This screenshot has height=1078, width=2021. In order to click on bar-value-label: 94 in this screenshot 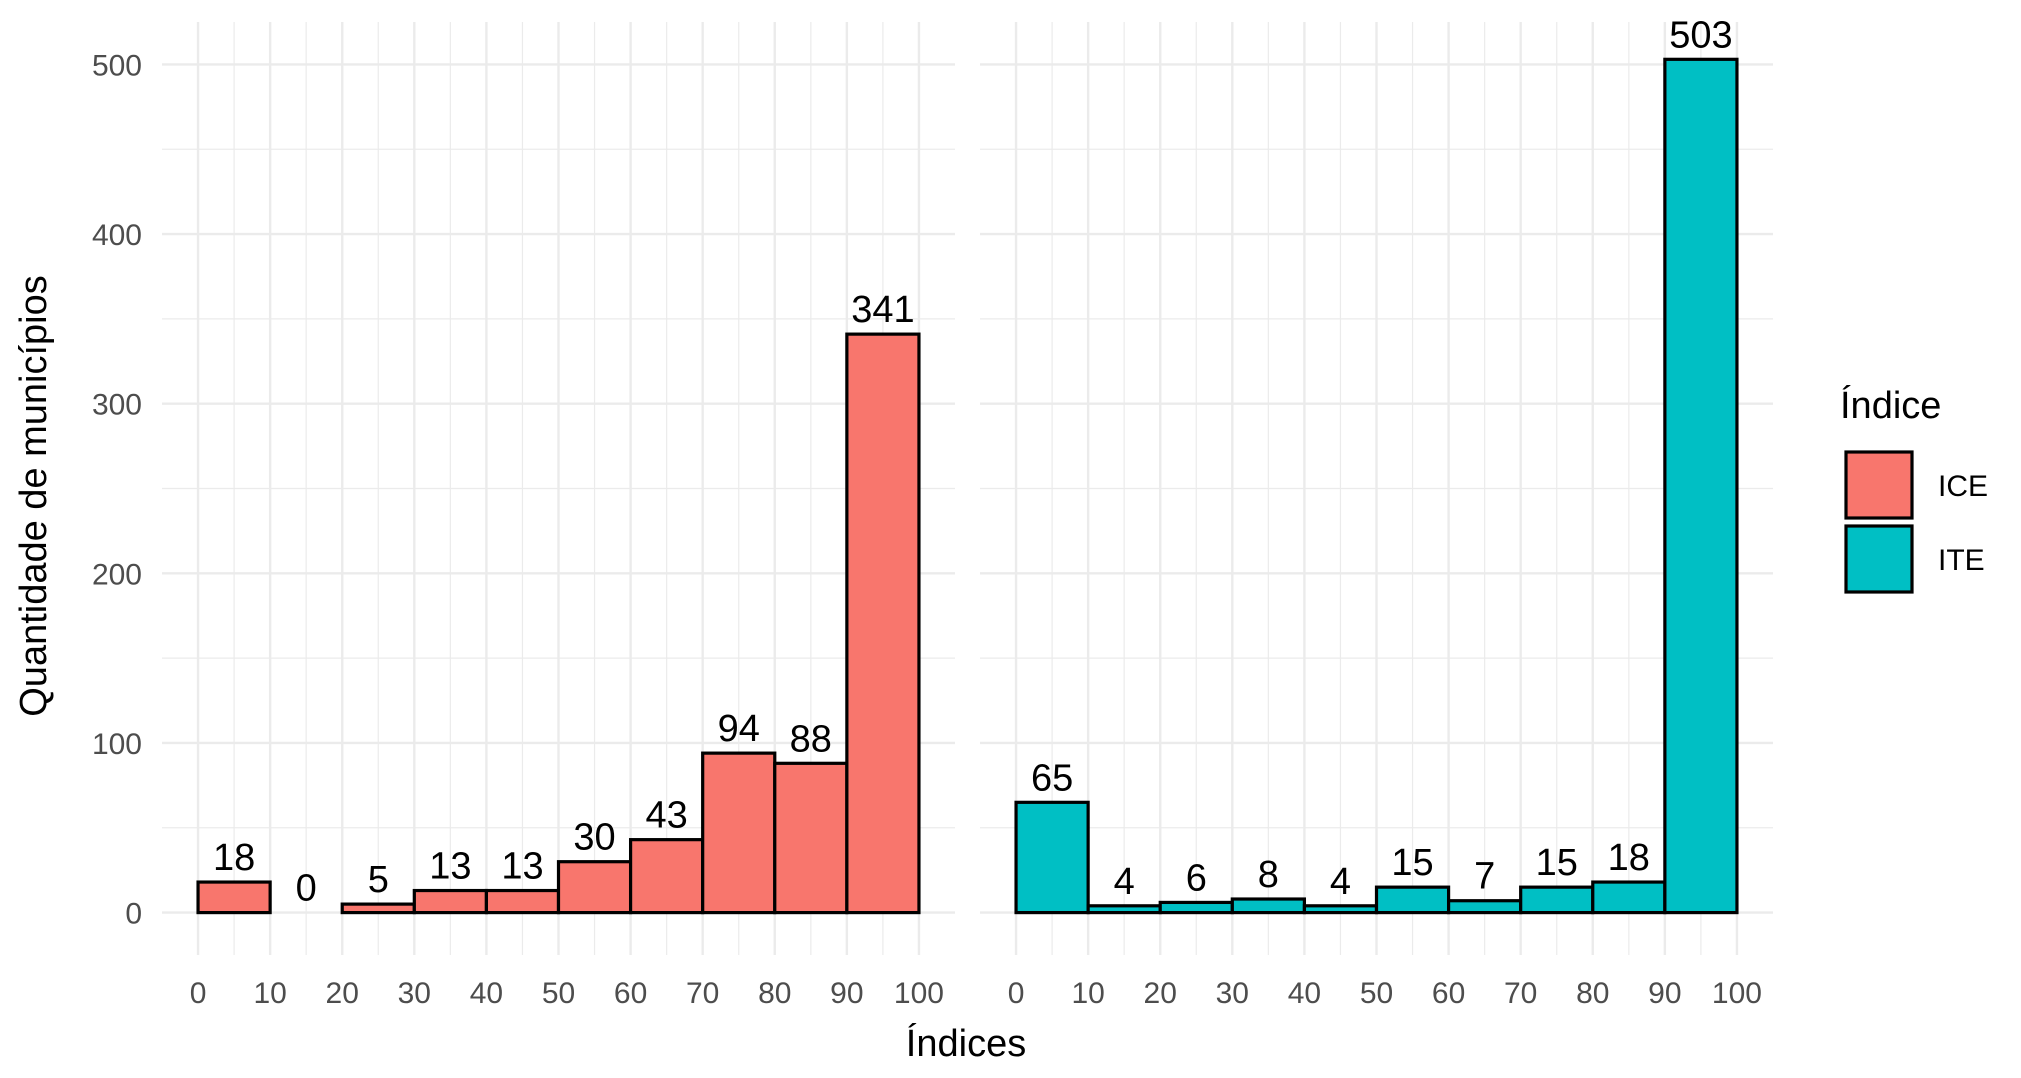, I will do `click(739, 729)`.